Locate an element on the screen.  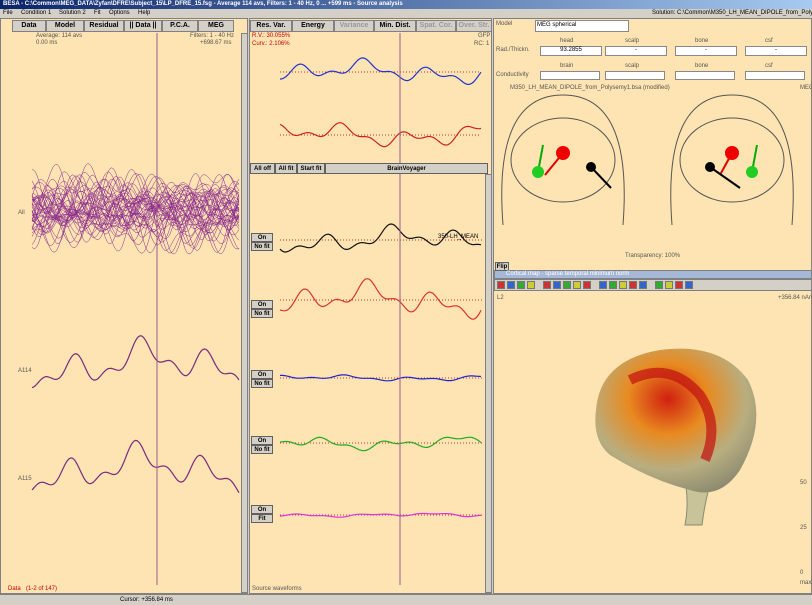
head-outline is located at coordinates (563, 160).